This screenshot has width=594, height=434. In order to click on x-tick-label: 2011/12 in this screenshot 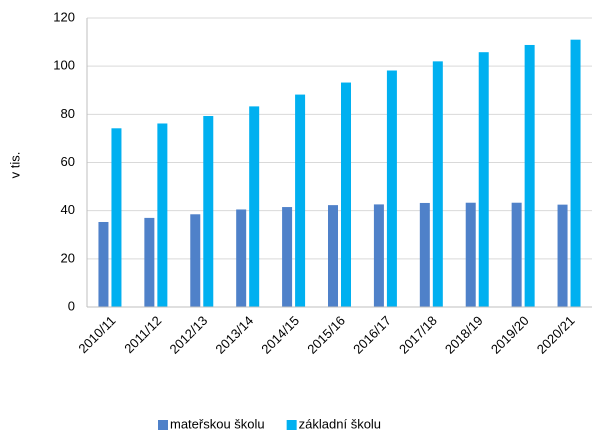, I will do `click(142, 334)`.